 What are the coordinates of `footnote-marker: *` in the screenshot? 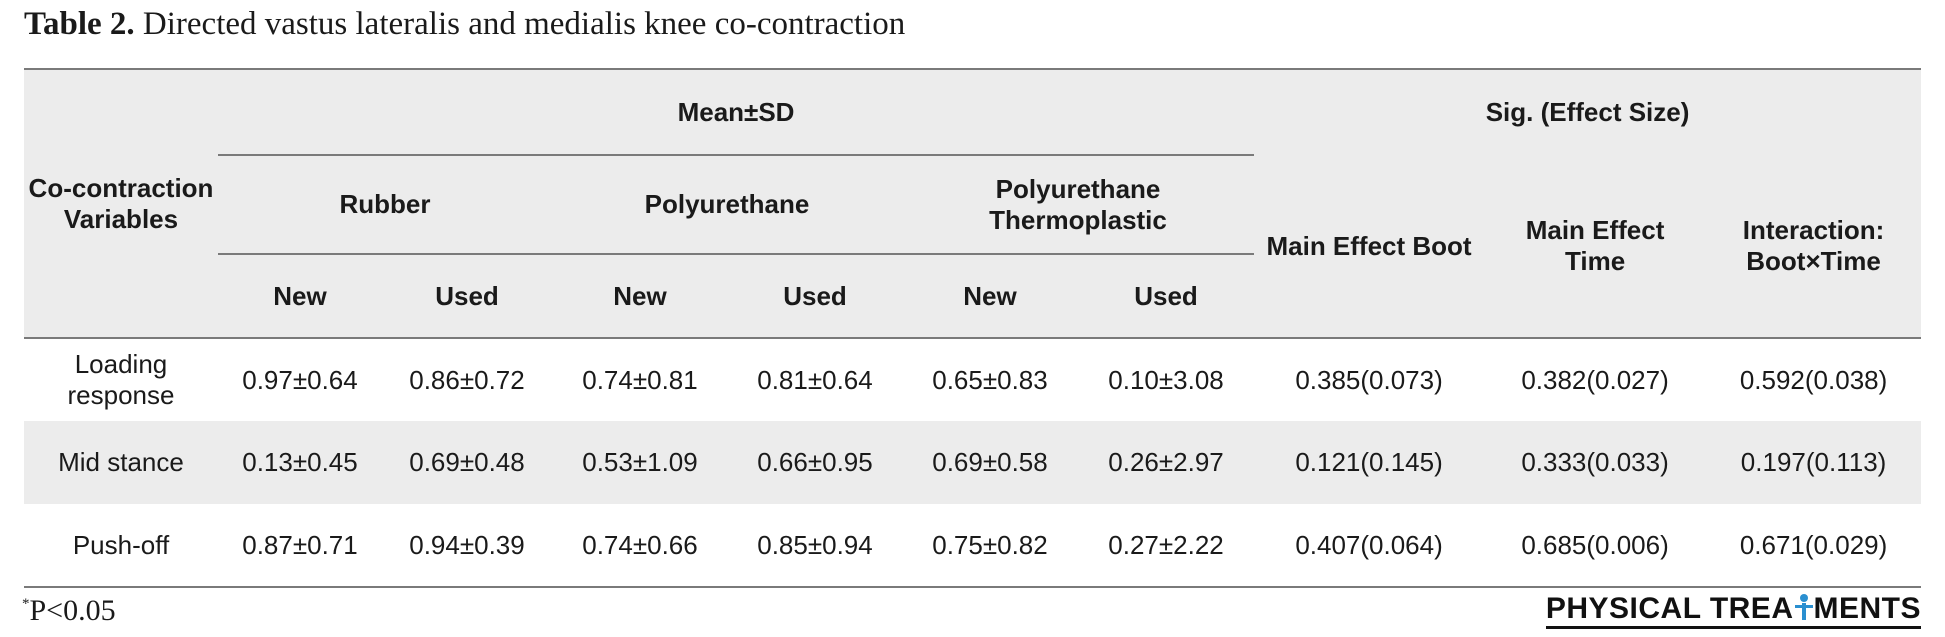 It's located at (26, 604).